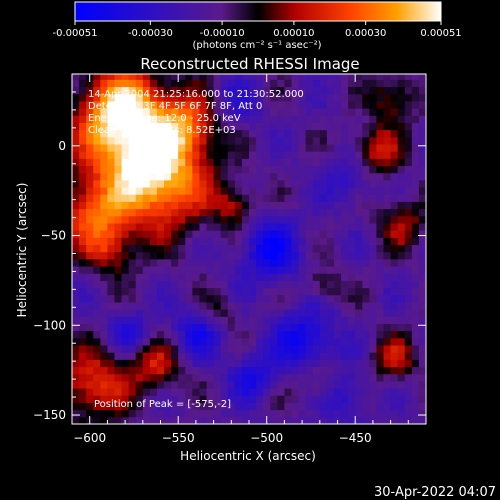 The height and width of the screenshot is (500, 500). What do you see at coordinates (293, 33) in the screenshot?
I see `colorbar-tick-label: 0.00010` at bounding box center [293, 33].